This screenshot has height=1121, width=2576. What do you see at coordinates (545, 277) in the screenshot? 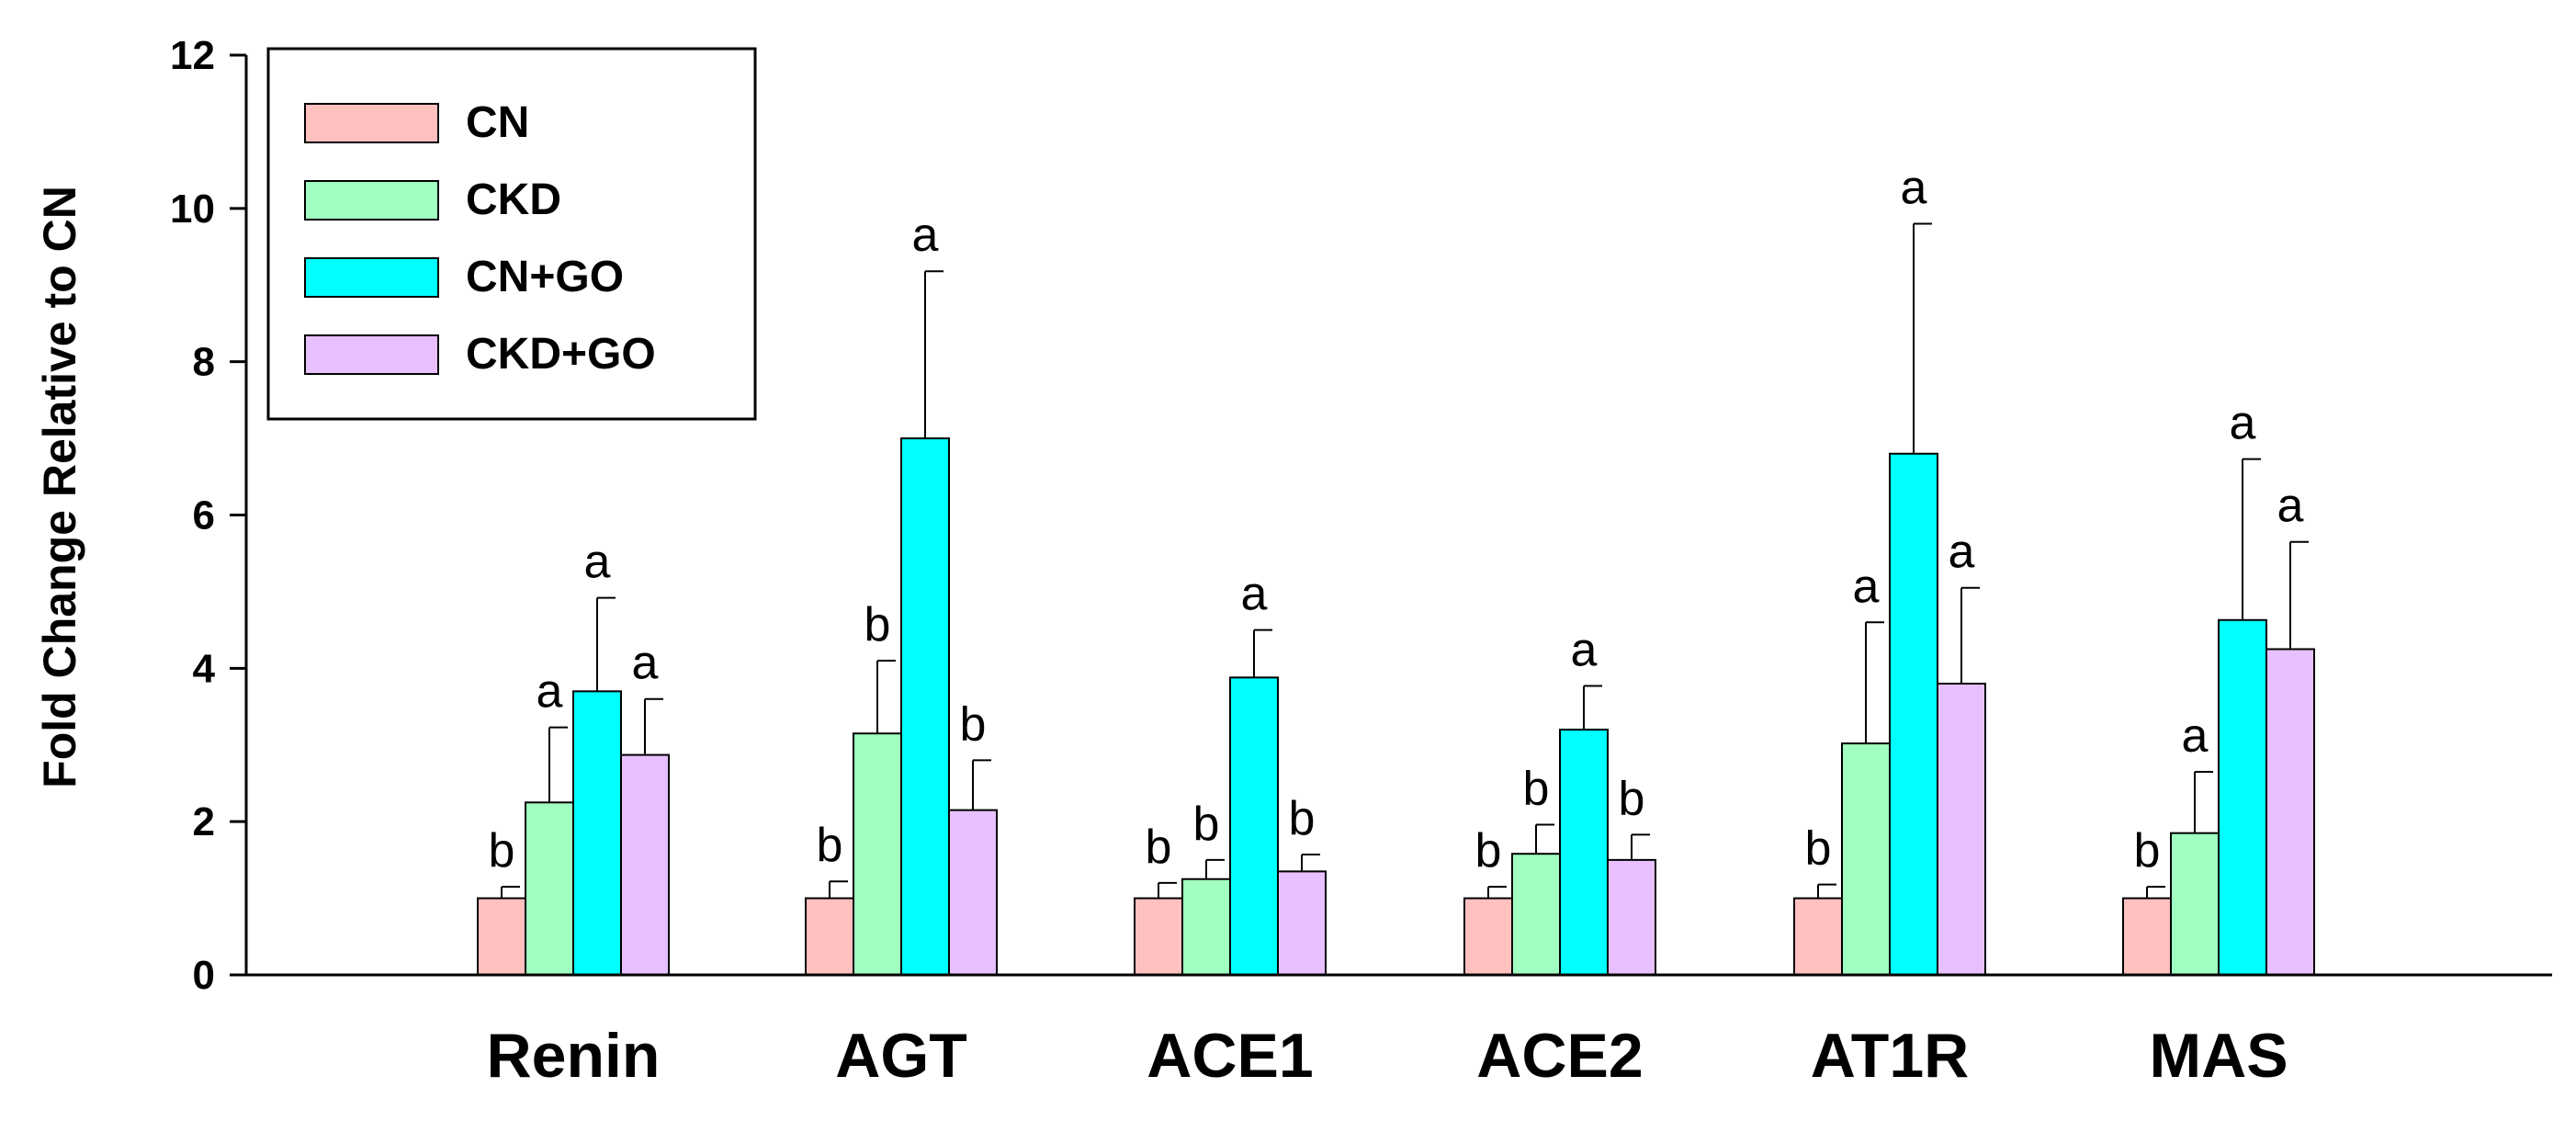
I see `legend-label: CN+GO` at bounding box center [545, 277].